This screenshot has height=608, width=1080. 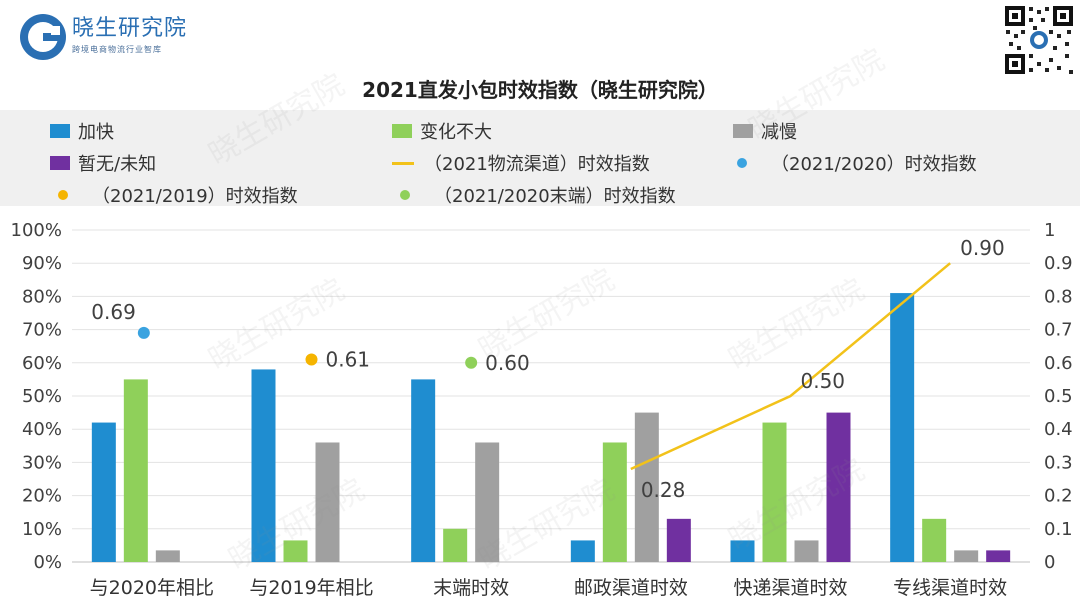 What do you see at coordinates (42, 296) in the screenshot?
I see `y-left-tick-label: 80%` at bounding box center [42, 296].